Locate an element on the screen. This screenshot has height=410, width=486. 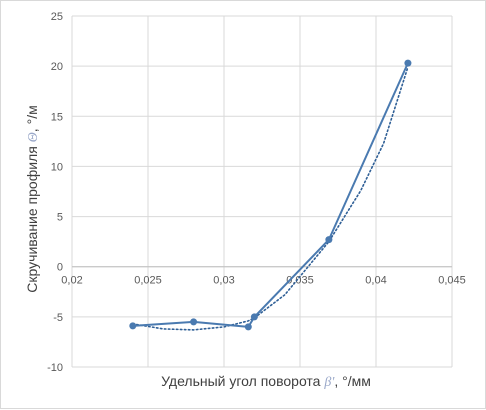
y-tick-label: 0 is located at coordinates (60, 268).